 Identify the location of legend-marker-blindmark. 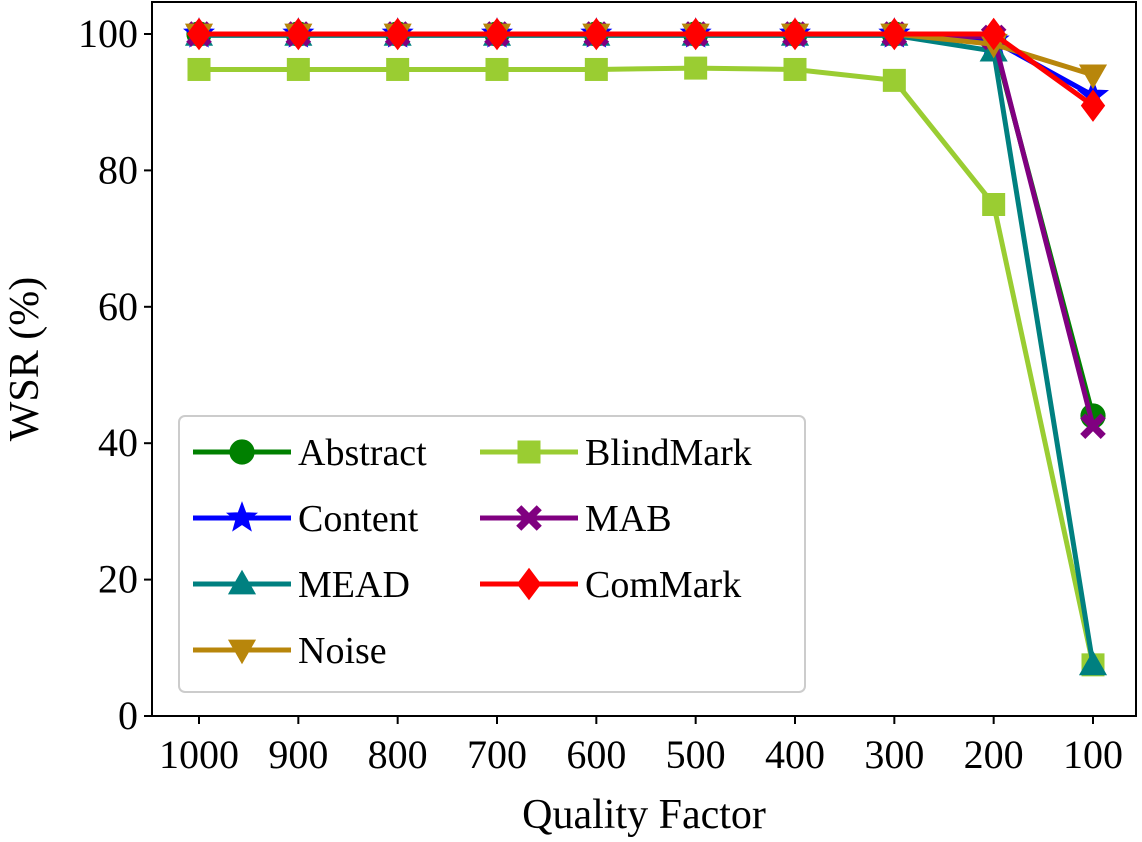
(529, 452).